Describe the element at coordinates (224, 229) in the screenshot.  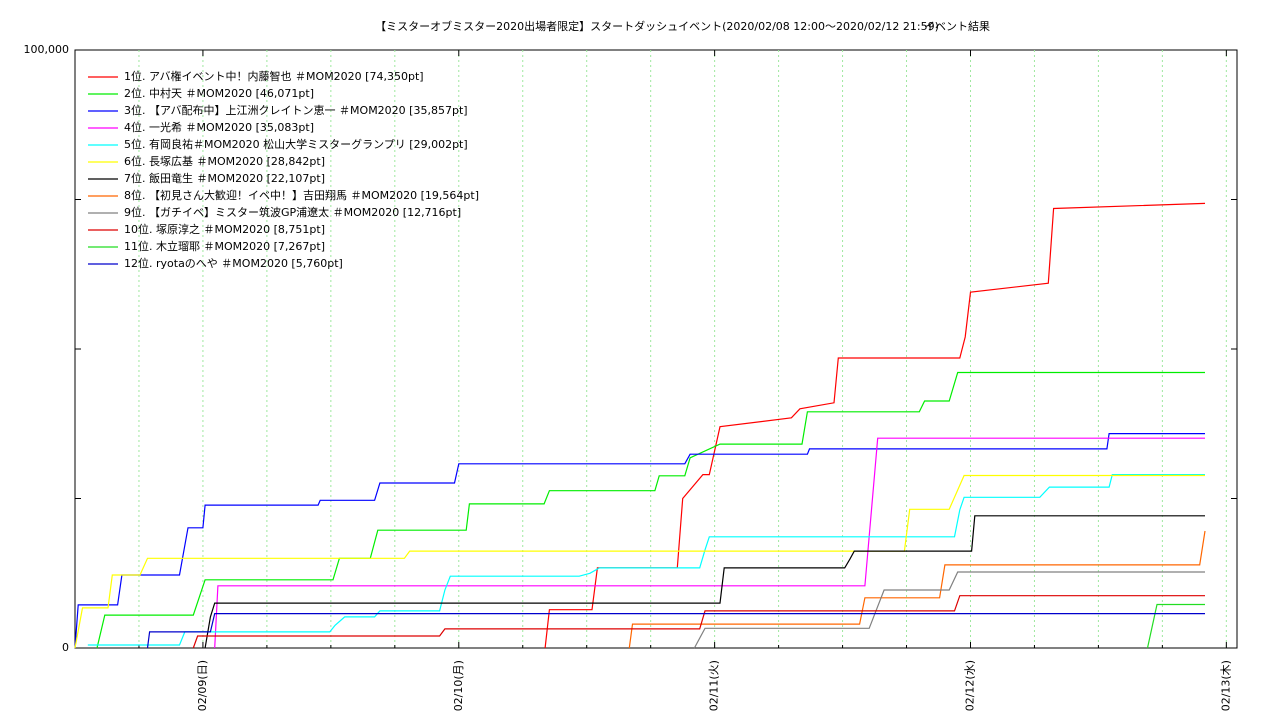
I see `legend-label: 10位. 塚原淳之 ＃MOM2020 [8,751pt]` at that location.